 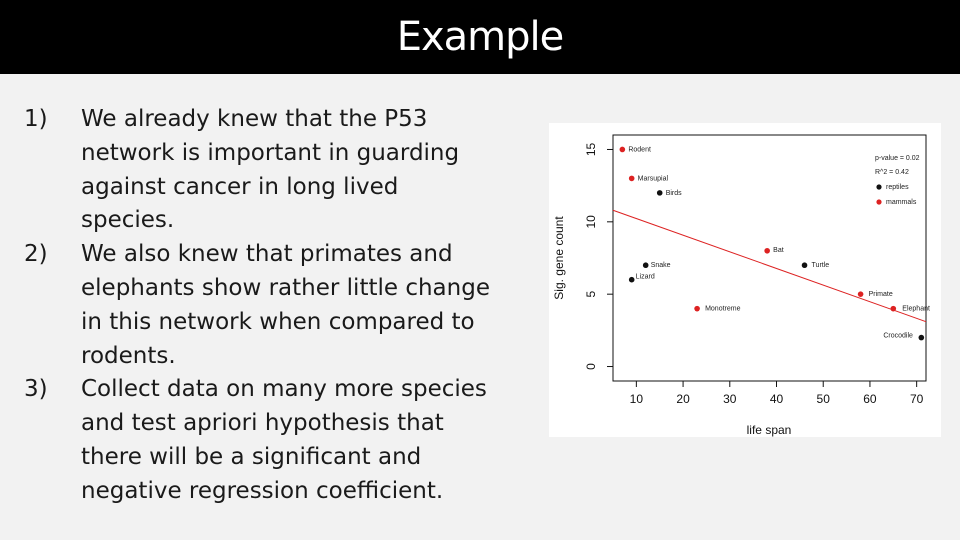 What do you see at coordinates (916, 309) in the screenshot?
I see `point-label: Elephant` at bounding box center [916, 309].